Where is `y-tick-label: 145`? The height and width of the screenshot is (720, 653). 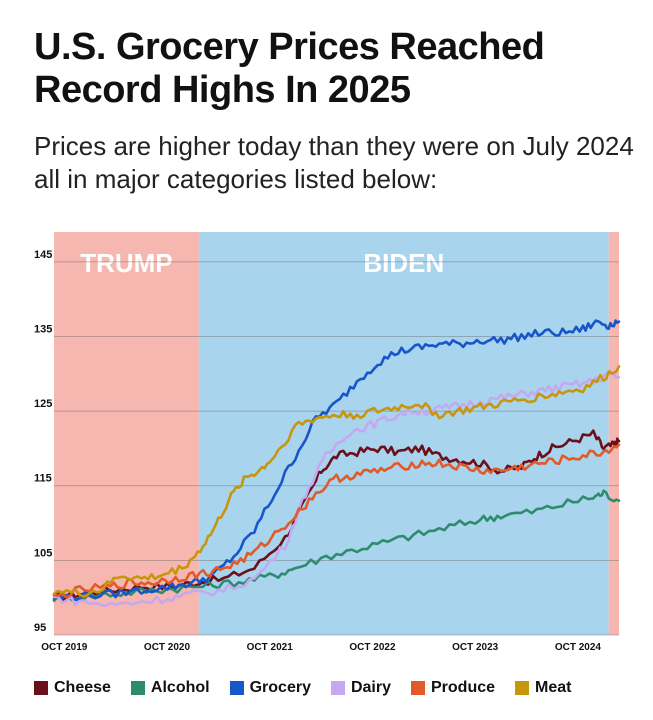 y-tick-label: 145 is located at coordinates (43, 255).